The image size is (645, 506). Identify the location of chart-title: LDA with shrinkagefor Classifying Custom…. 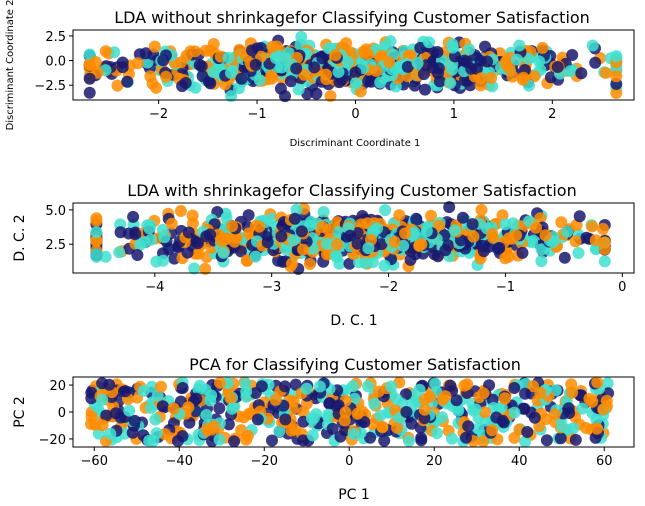
(351, 190).